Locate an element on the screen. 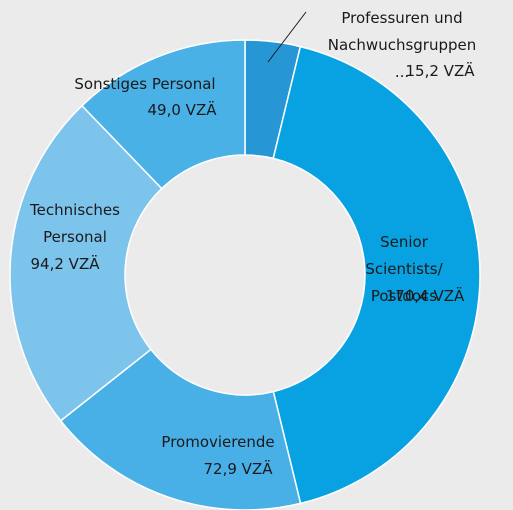 This screenshot has width=513, height=510. value-label: 49,0 VZÄ is located at coordinates (182, 110).